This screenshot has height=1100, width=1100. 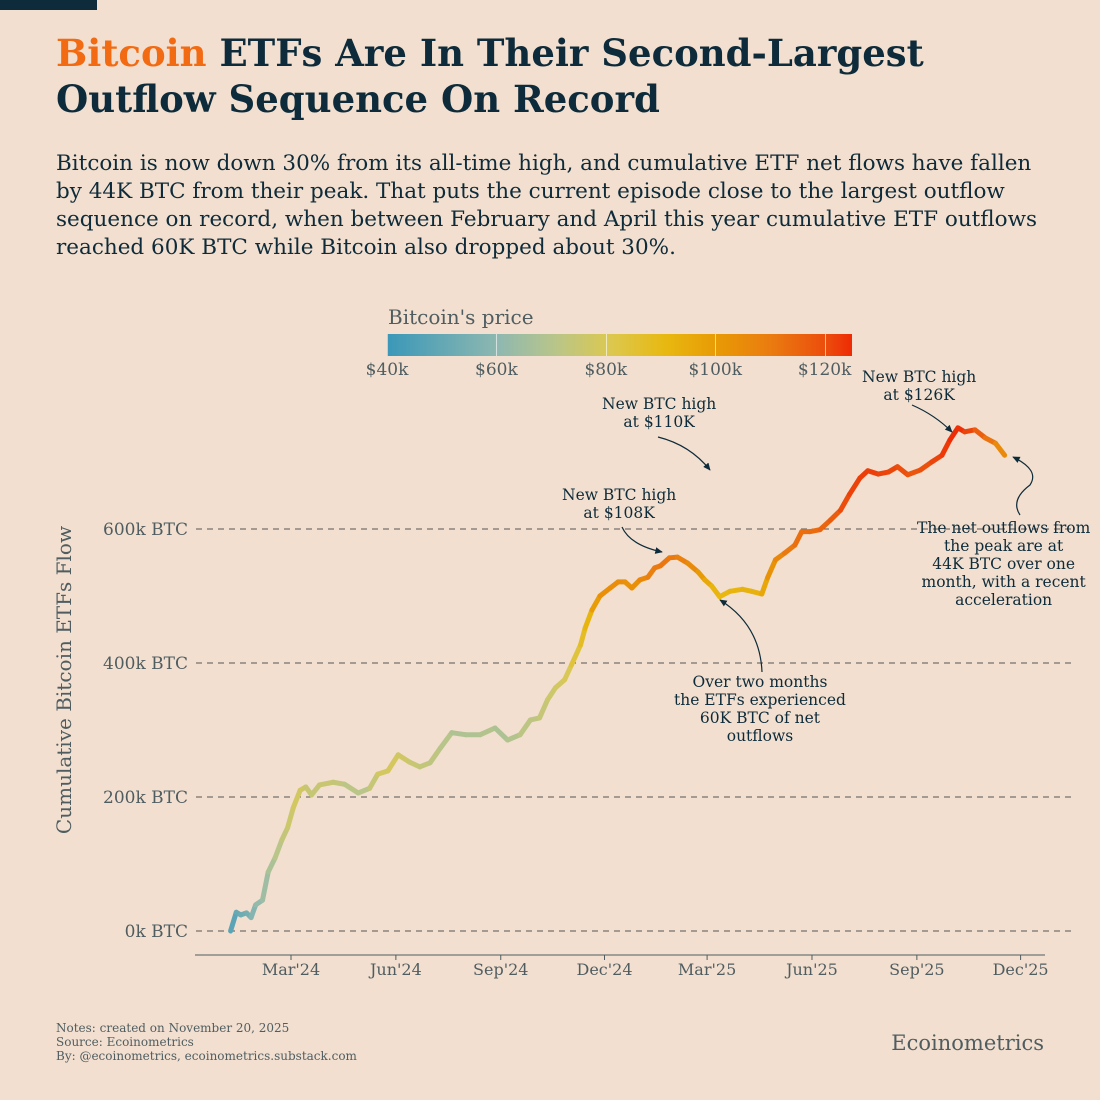 What do you see at coordinates (125, 1042) in the screenshot?
I see `notes-source: Source: Ecoinometrics` at bounding box center [125, 1042].